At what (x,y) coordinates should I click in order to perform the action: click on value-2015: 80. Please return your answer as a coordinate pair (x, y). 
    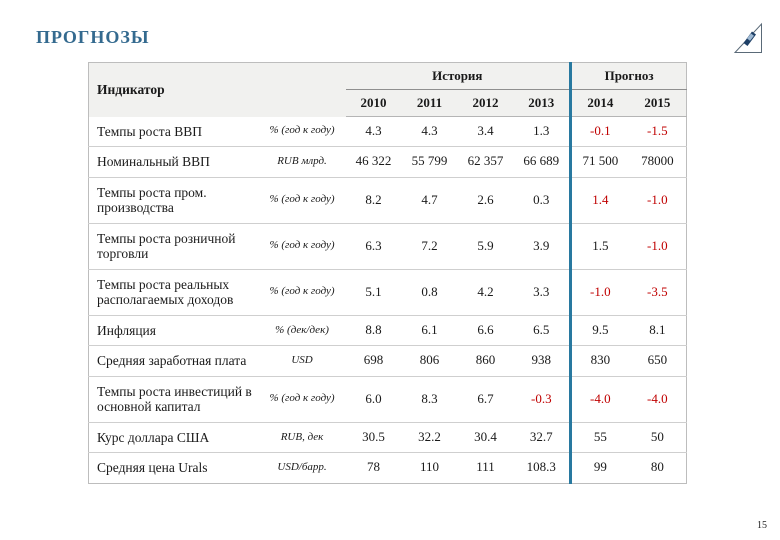
    Looking at the image, I should click on (657, 468).